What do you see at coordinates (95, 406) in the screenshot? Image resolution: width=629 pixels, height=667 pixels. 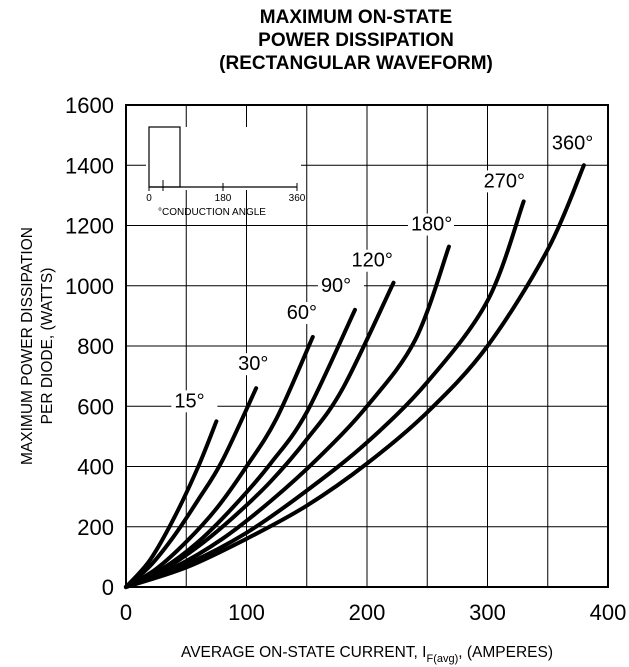 I see `y-tick-label: 600` at bounding box center [95, 406].